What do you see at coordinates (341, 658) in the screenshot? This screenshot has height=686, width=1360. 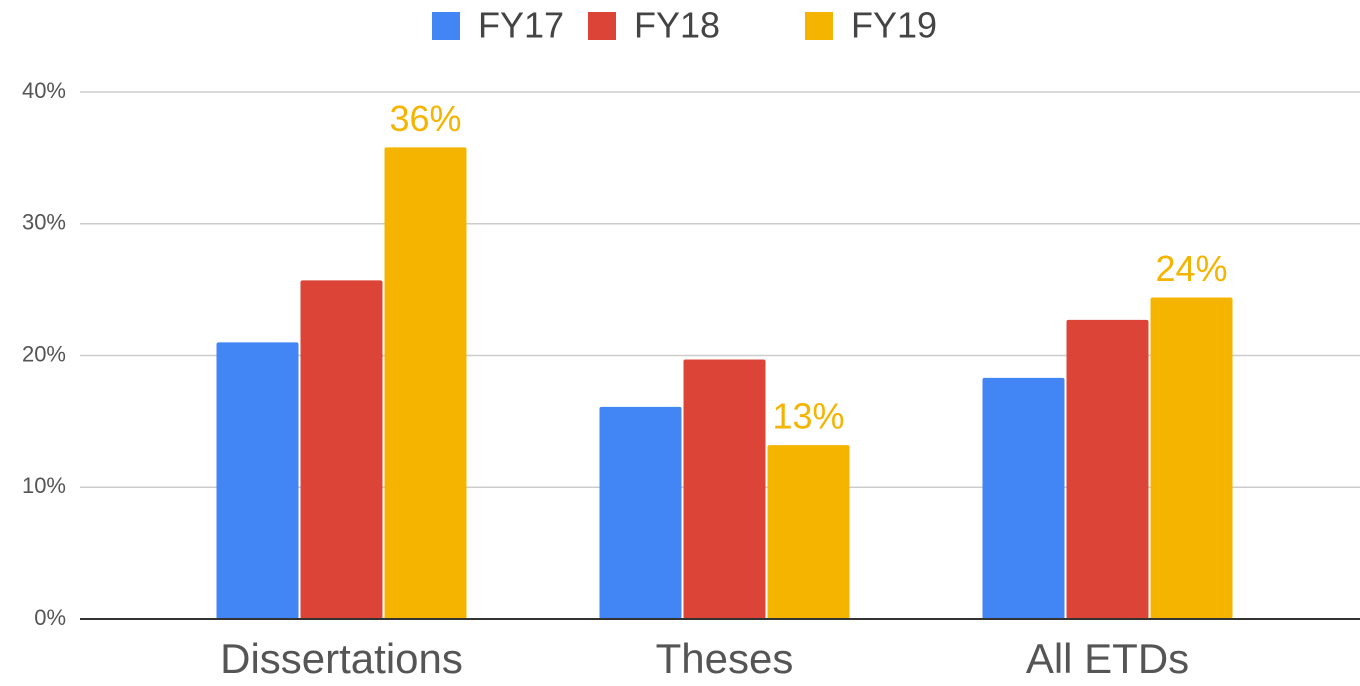 I see `x-tick-label: Dissertations` at bounding box center [341, 658].